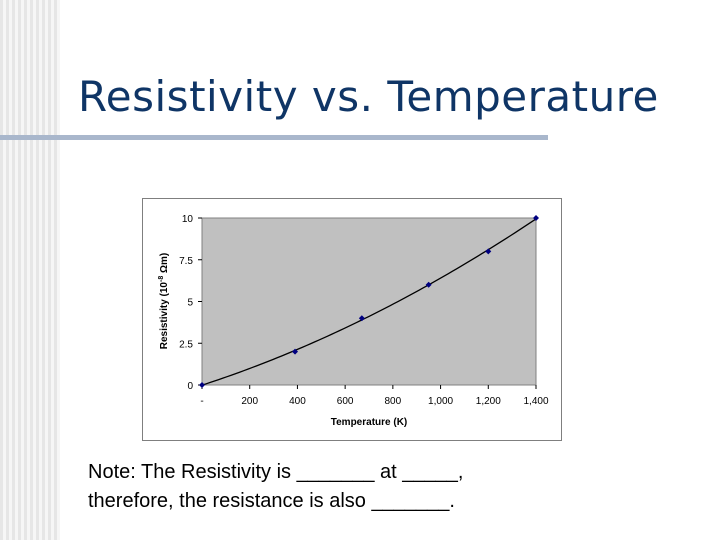 The width and height of the screenshot is (720, 540). What do you see at coordinates (190, 303) in the screenshot?
I see `y-tick-label: 5` at bounding box center [190, 303].